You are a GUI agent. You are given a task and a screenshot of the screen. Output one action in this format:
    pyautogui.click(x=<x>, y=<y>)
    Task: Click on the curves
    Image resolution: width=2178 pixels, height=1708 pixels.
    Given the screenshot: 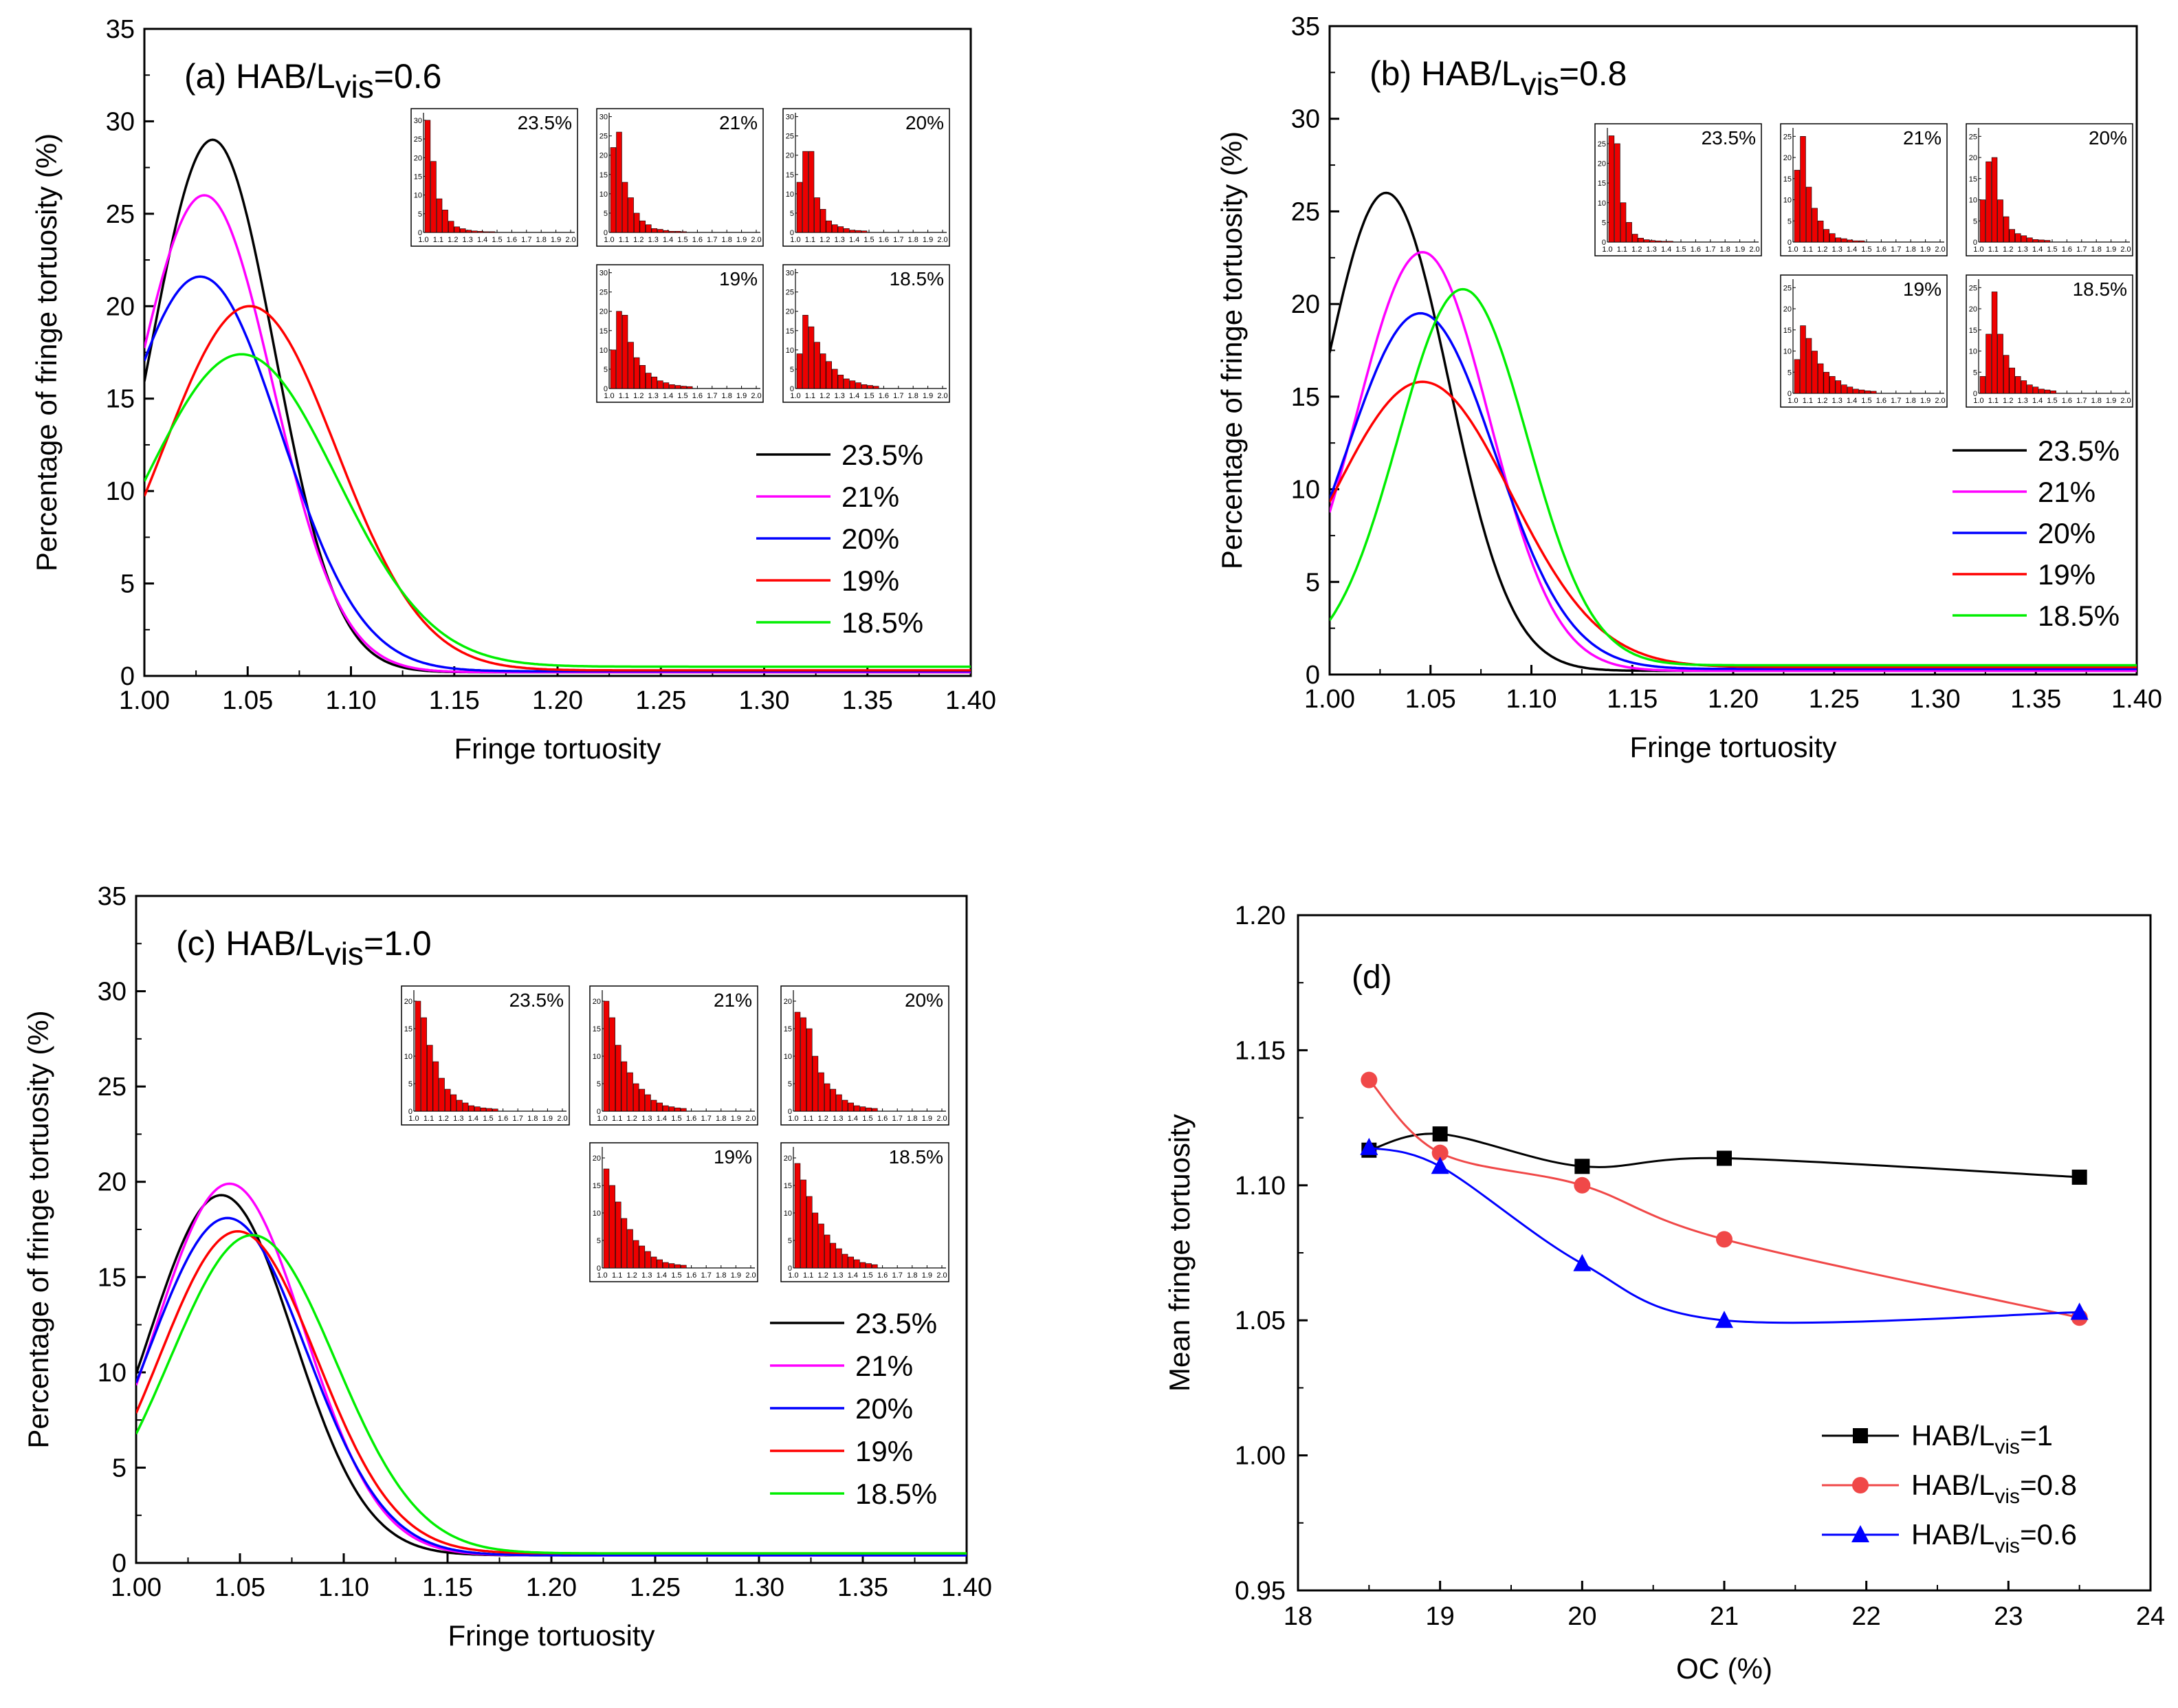 What is the action you would take?
    pyautogui.click(x=551, y=1369)
    